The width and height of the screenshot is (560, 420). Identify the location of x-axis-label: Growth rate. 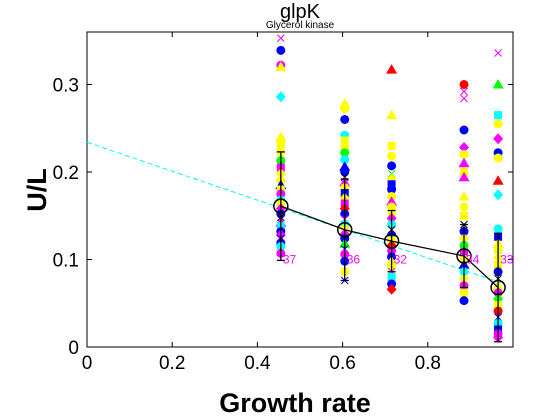
(295, 403).